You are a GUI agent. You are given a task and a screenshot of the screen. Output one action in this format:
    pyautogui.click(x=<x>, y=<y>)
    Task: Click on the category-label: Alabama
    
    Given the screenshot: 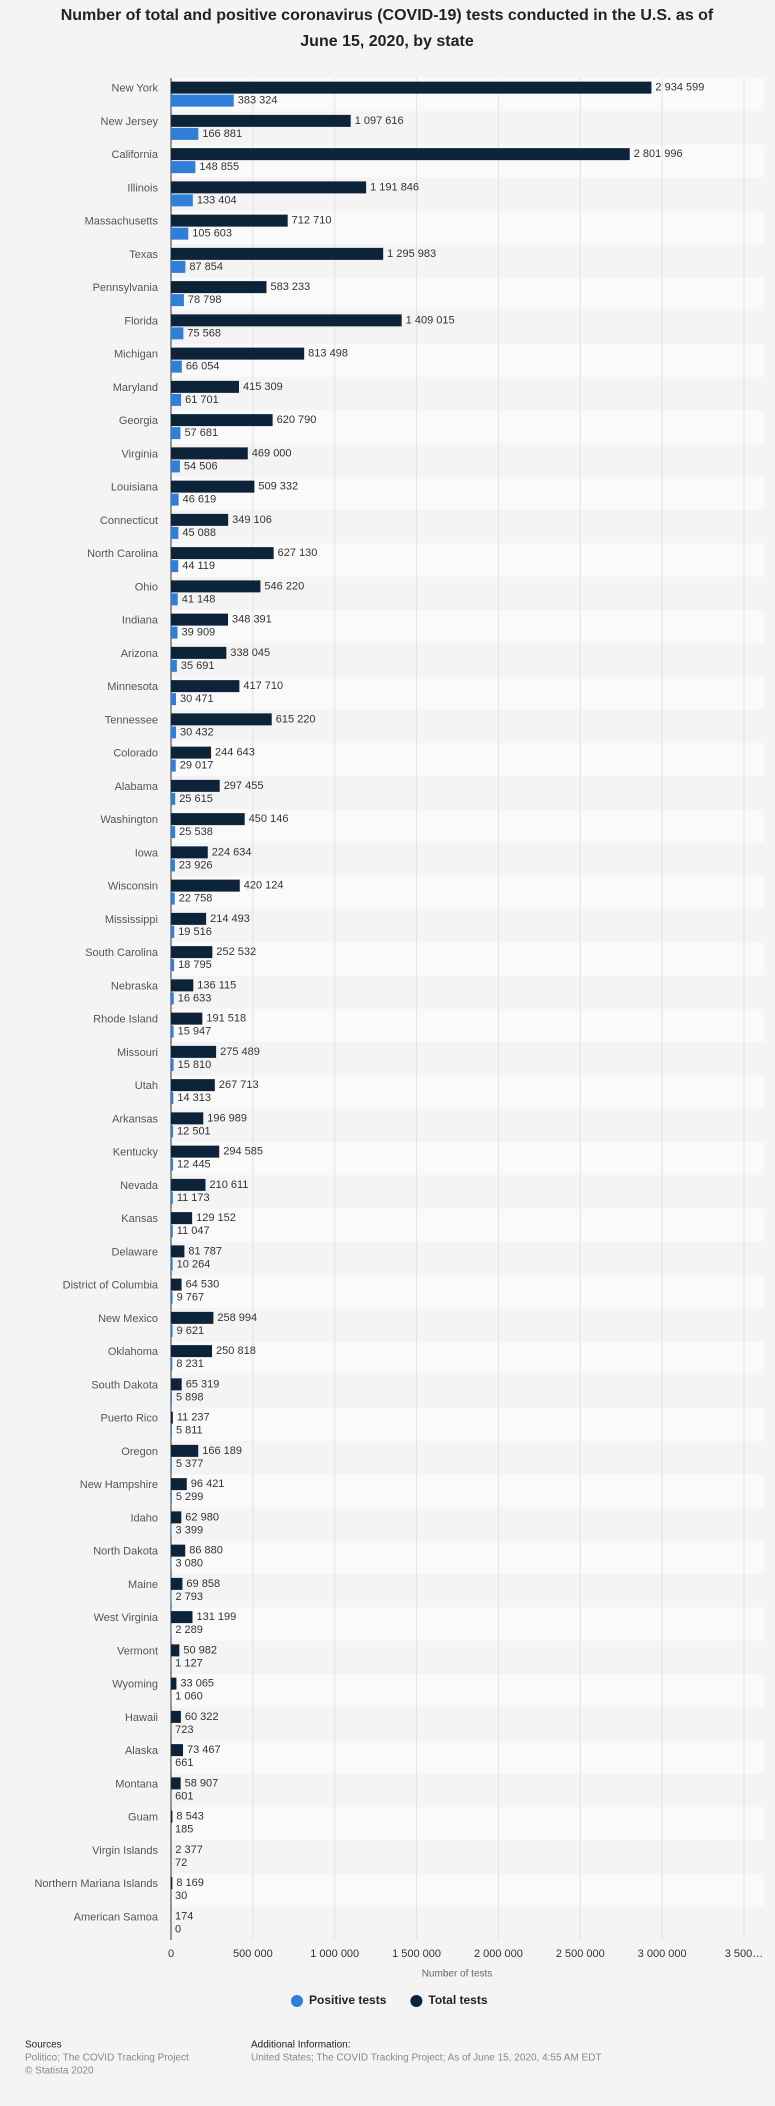 What is the action you would take?
    pyautogui.click(x=137, y=787)
    